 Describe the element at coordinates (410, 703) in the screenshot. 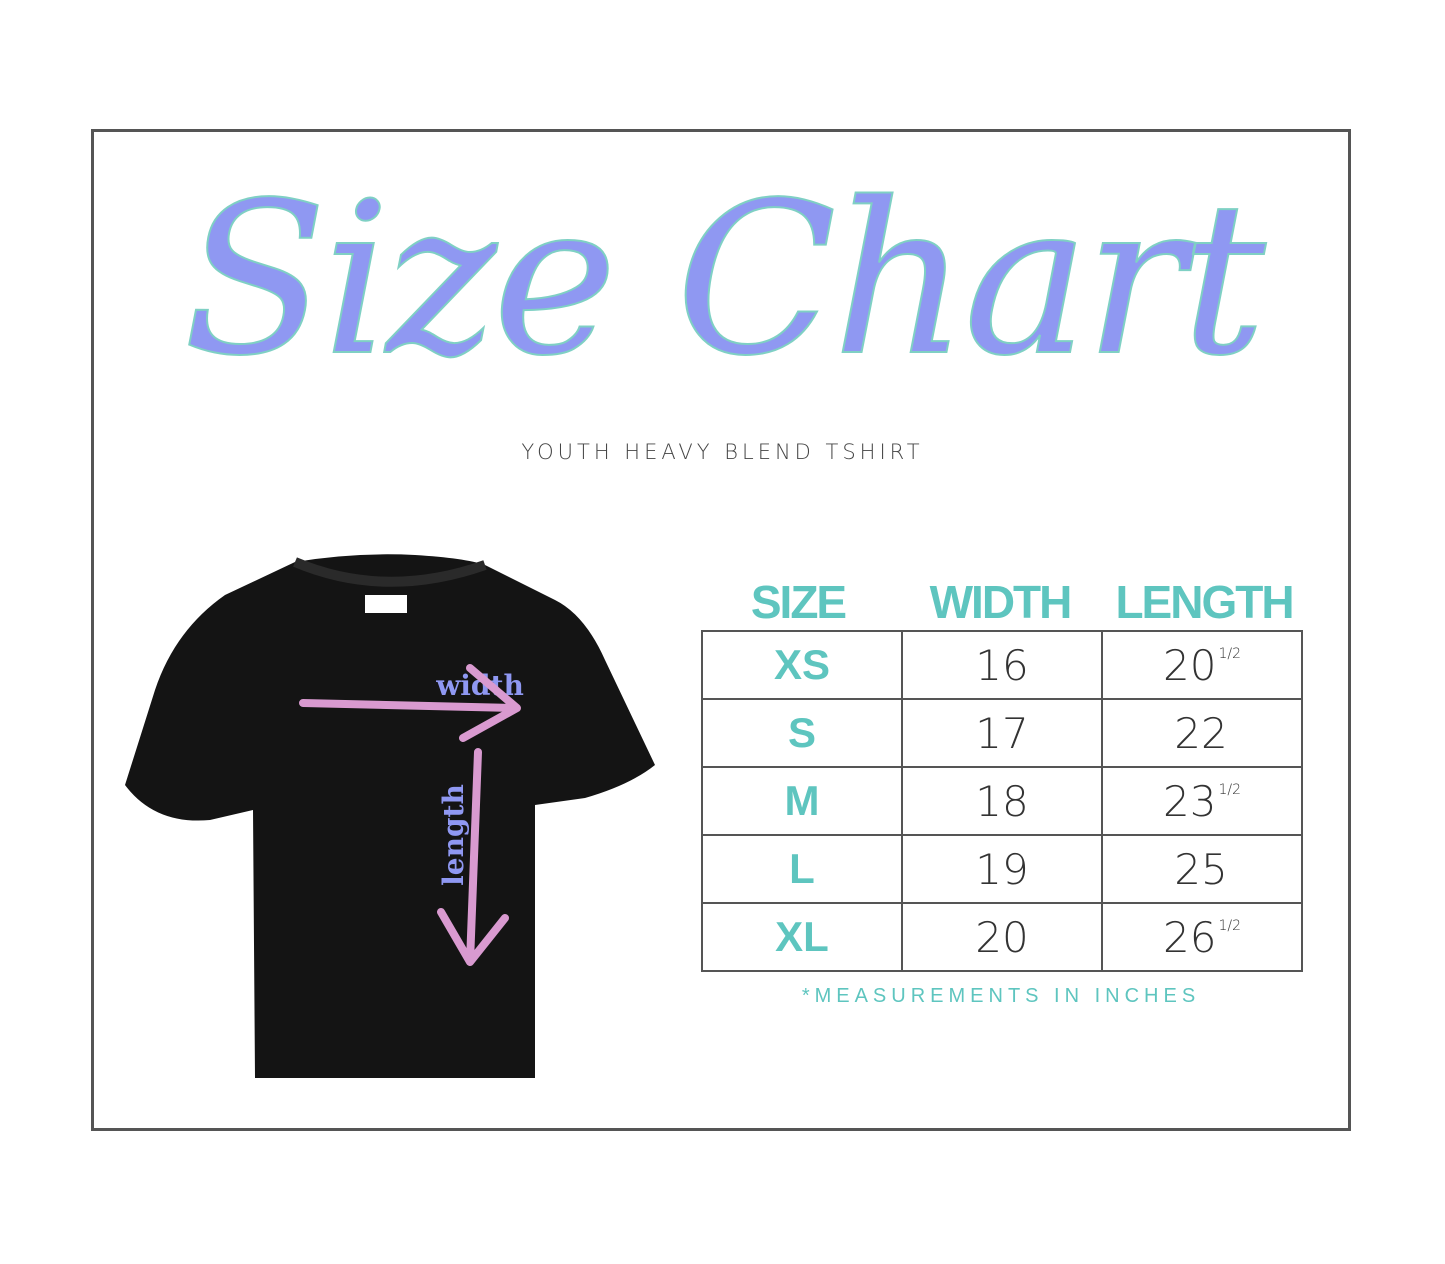

I see `width-arrow-icon` at that location.